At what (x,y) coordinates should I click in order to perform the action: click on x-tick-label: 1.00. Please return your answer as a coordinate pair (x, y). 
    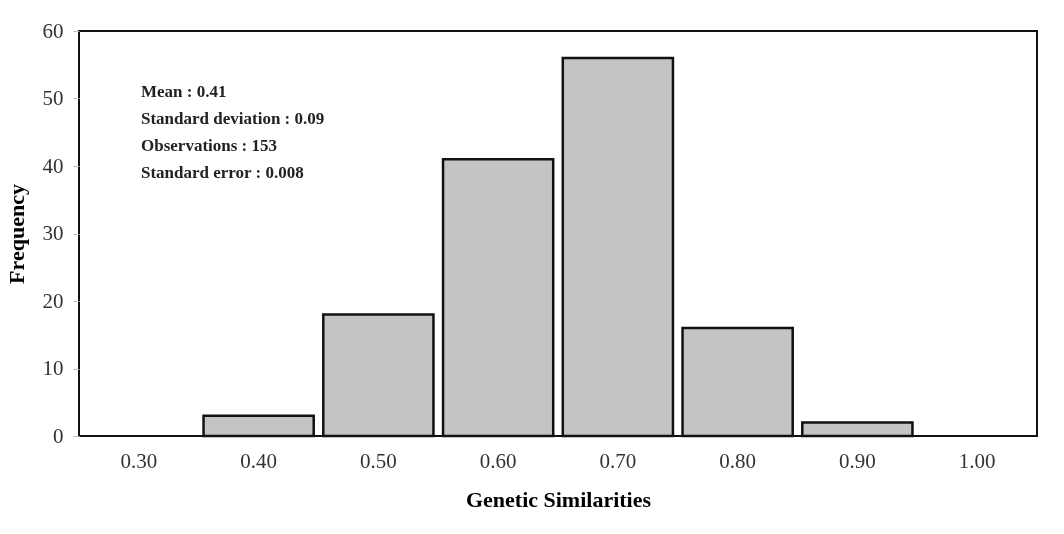
    Looking at the image, I should click on (977, 460).